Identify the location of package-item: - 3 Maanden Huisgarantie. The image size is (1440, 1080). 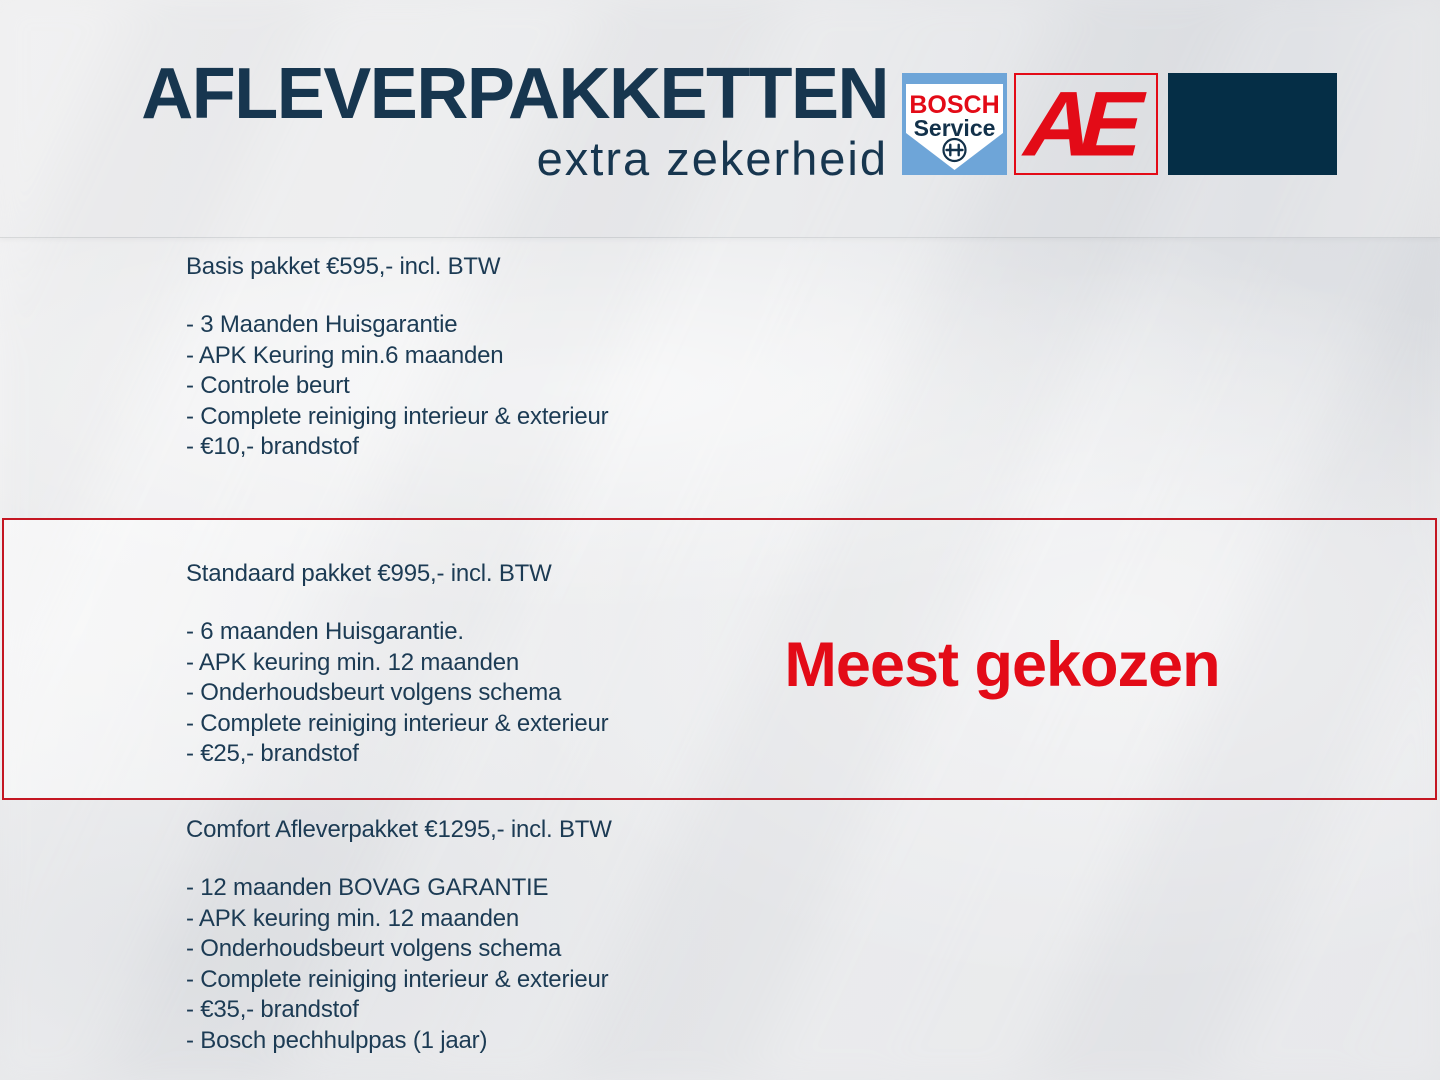
(322, 324).